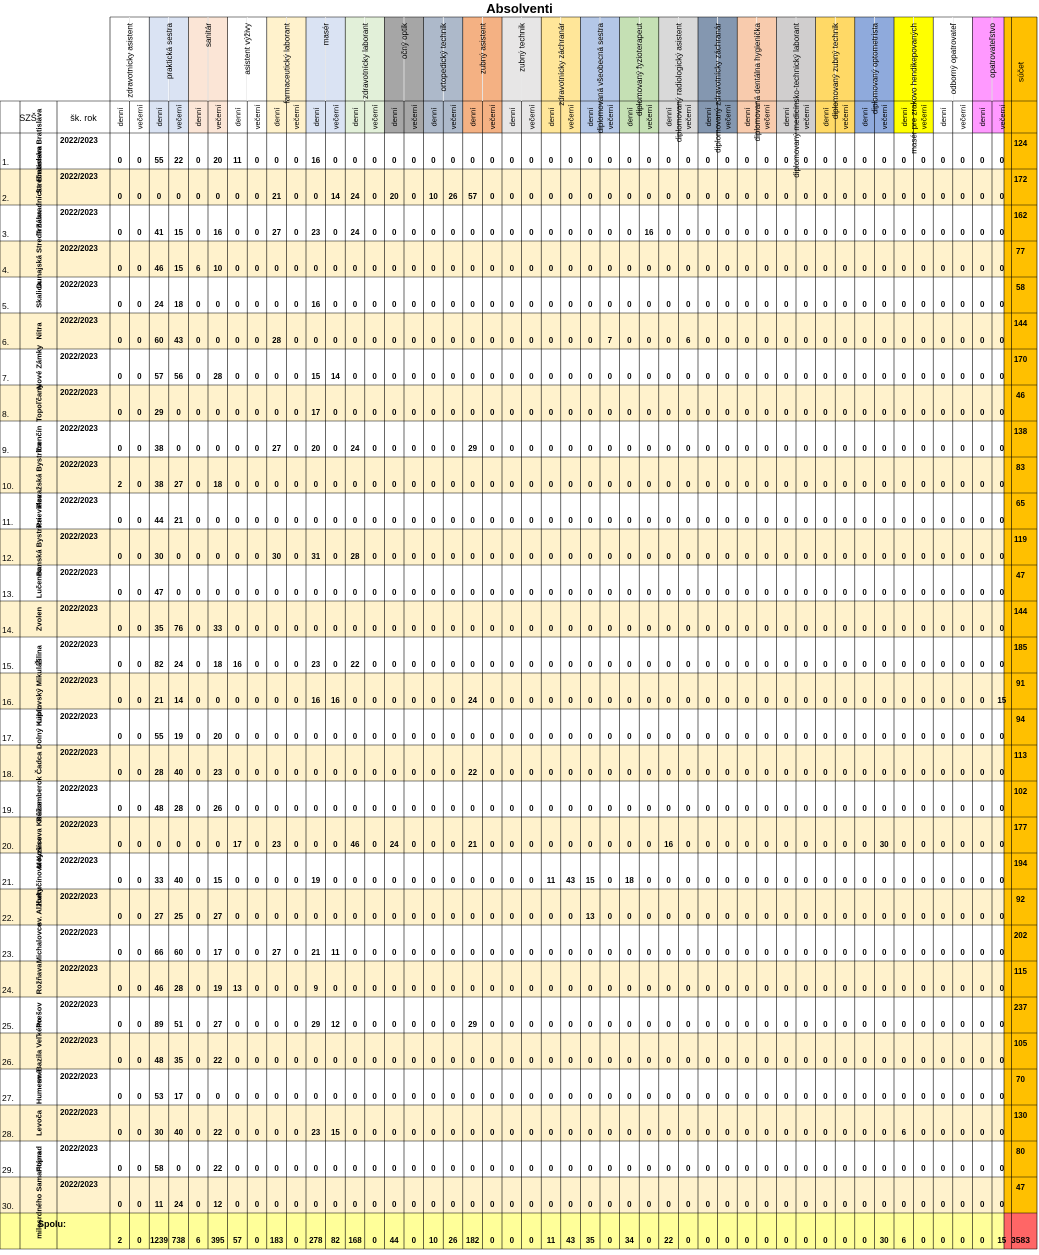 The height and width of the screenshot is (1255, 1039). Describe the element at coordinates (8, 810) in the screenshot. I see `row-number: 19.` at that location.